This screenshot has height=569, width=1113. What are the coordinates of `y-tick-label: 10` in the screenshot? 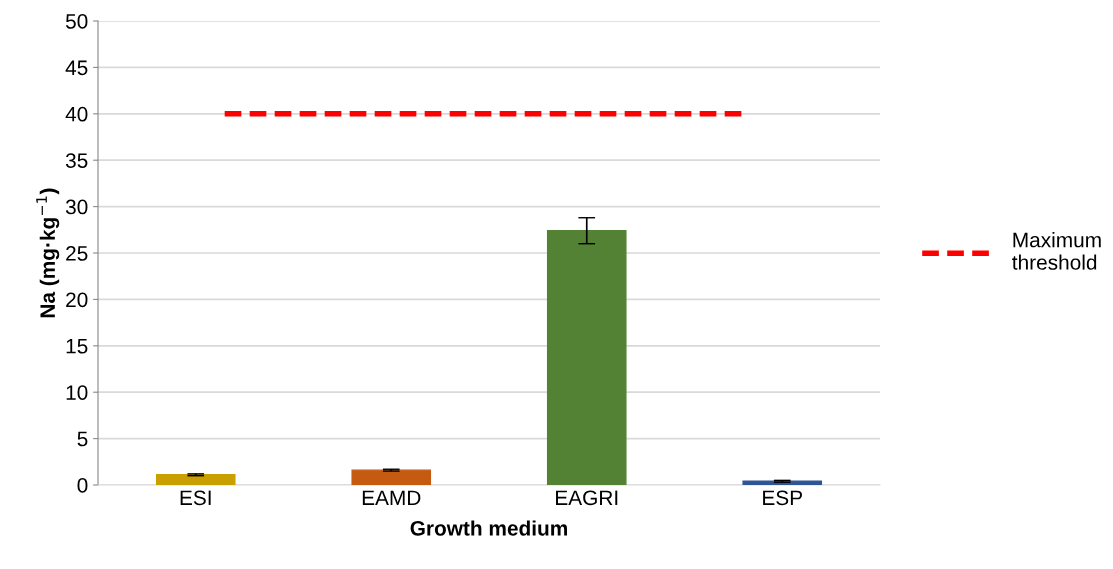 It's located at (77, 392).